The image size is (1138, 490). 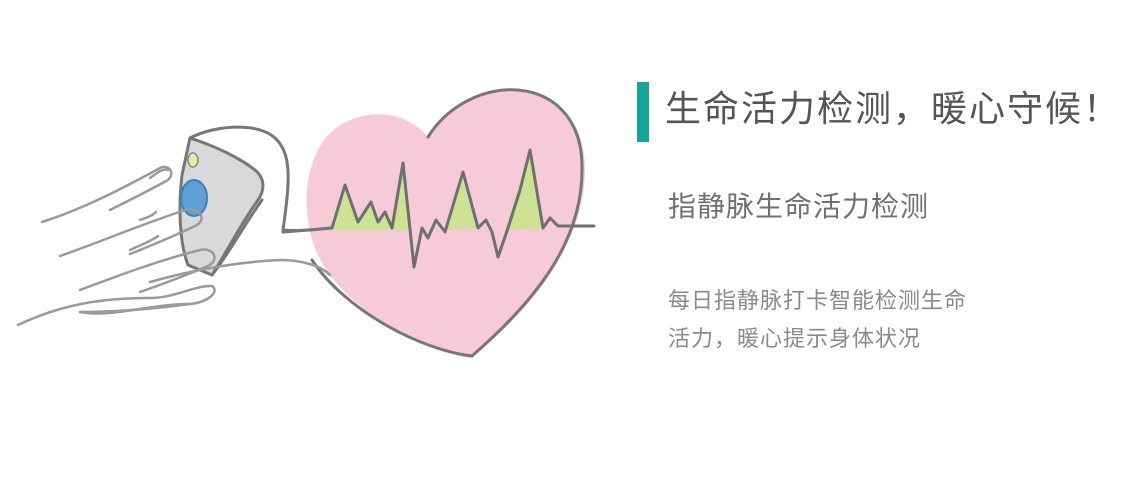 What do you see at coordinates (893, 109) in the screenshot?
I see `page-title: 生命活力检测，暖心守候！` at bounding box center [893, 109].